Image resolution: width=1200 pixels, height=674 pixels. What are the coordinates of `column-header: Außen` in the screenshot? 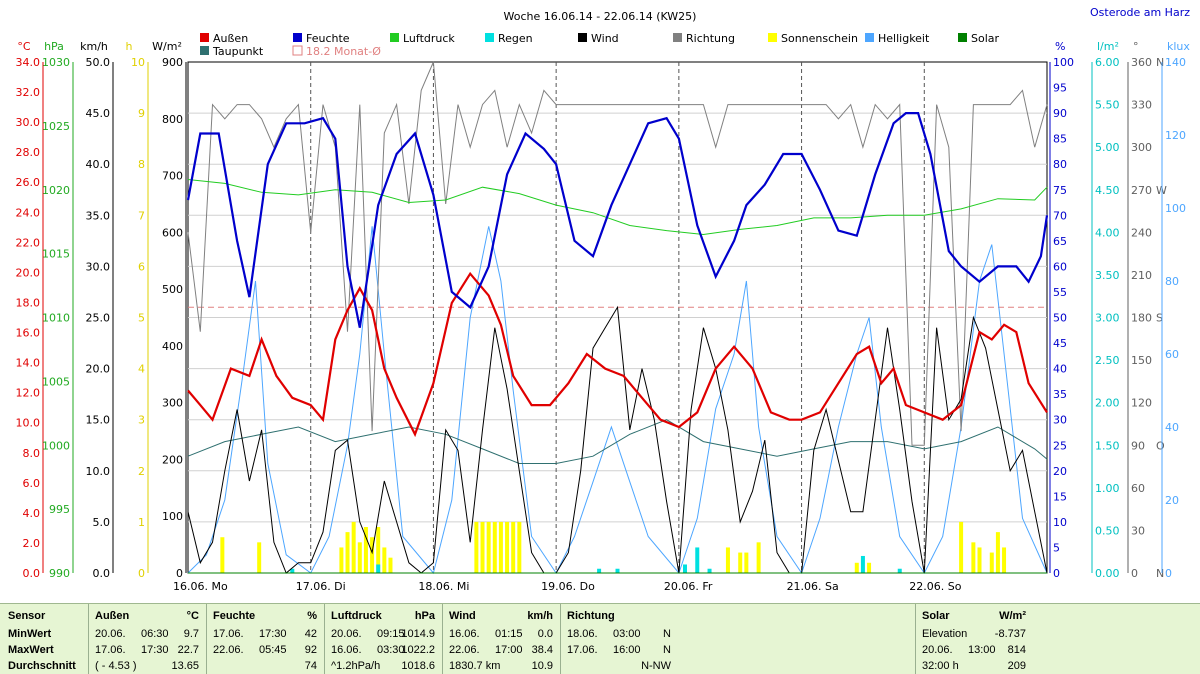 It's located at (112, 616).